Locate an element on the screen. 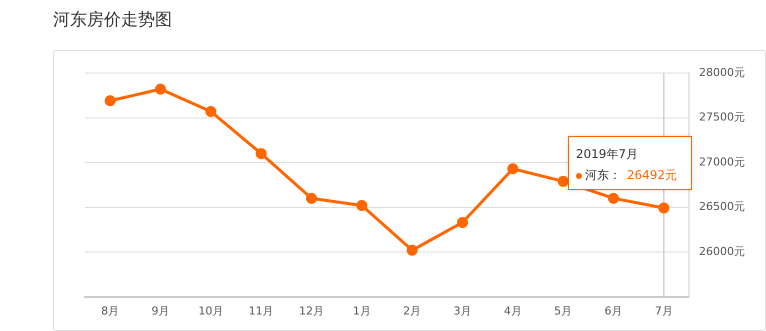 This screenshot has height=331, width=766. x-tick-label: 7月 is located at coordinates (663, 311).